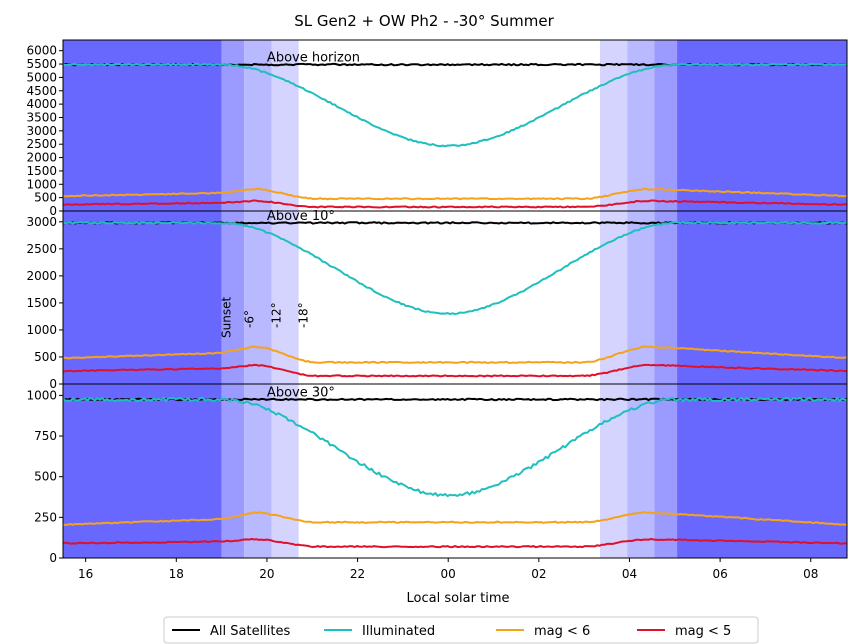  What do you see at coordinates (266, 574) in the screenshot?
I see `x-tick-label: 20` at bounding box center [266, 574].